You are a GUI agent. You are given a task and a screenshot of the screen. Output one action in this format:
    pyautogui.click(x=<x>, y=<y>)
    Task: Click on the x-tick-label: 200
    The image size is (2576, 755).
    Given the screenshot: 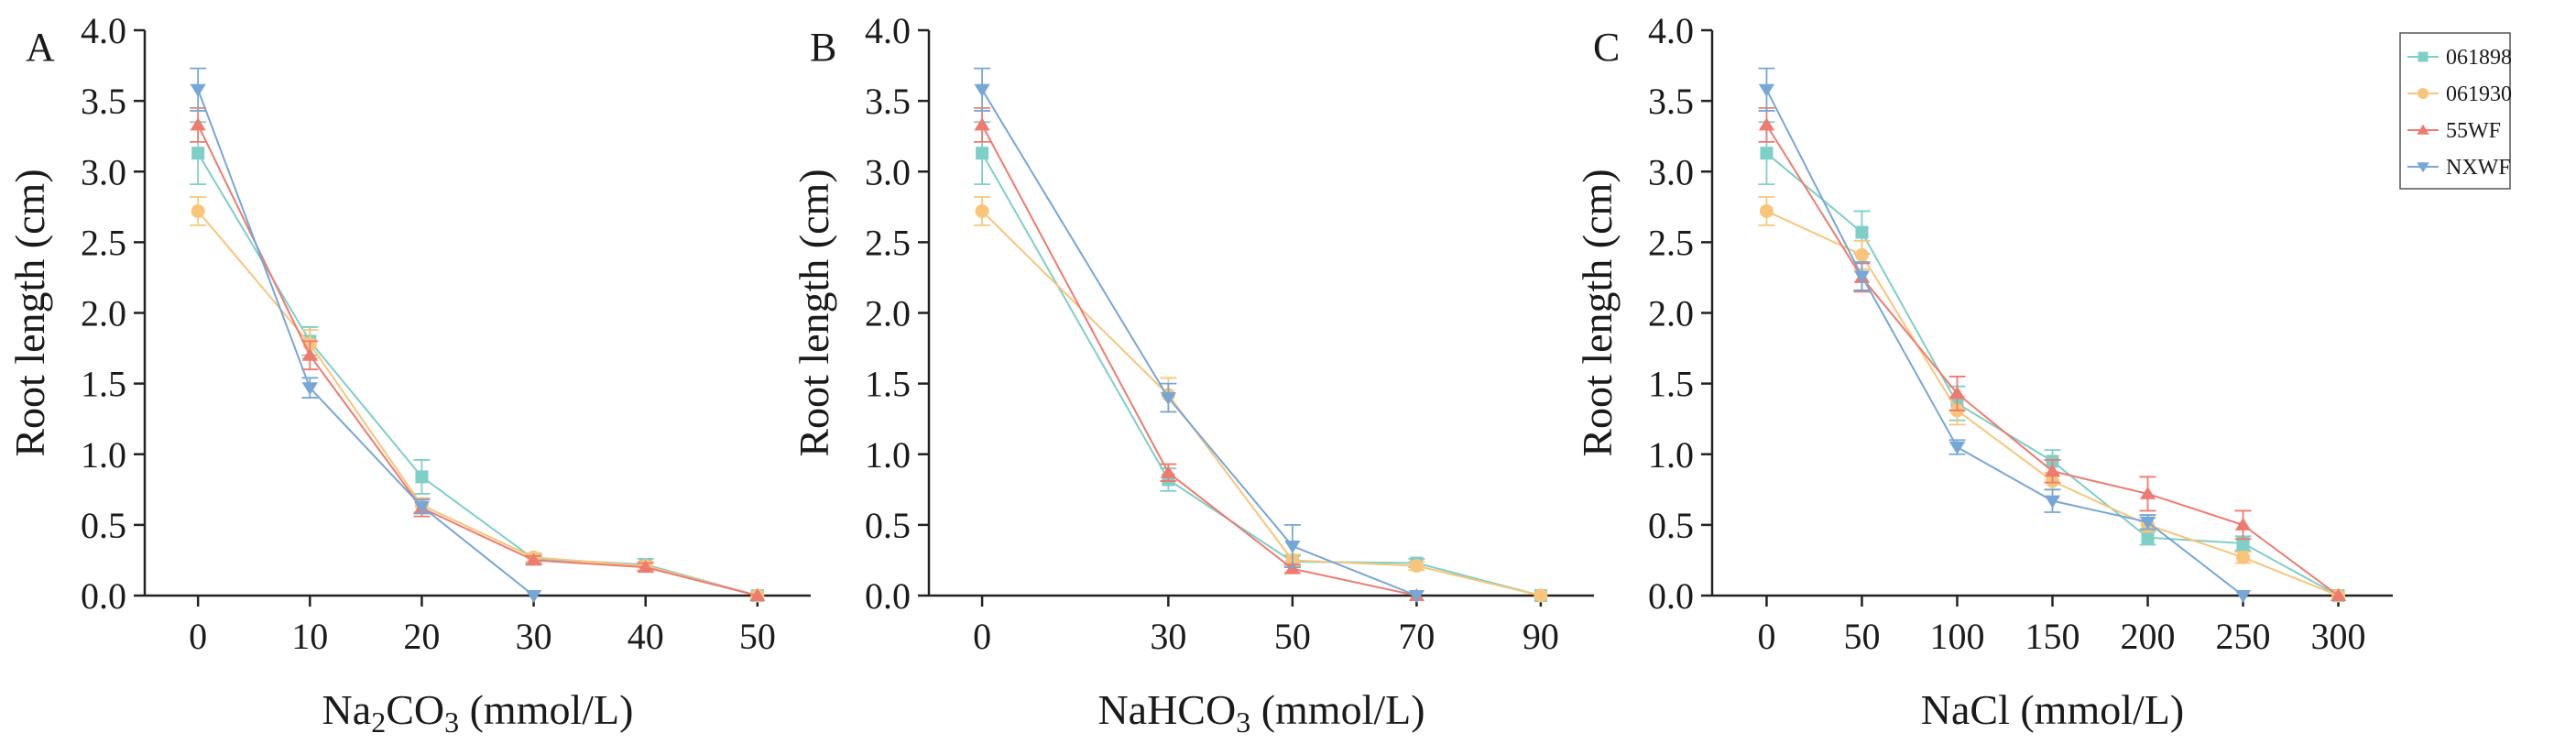 What is the action you would take?
    pyautogui.click(x=2149, y=636)
    